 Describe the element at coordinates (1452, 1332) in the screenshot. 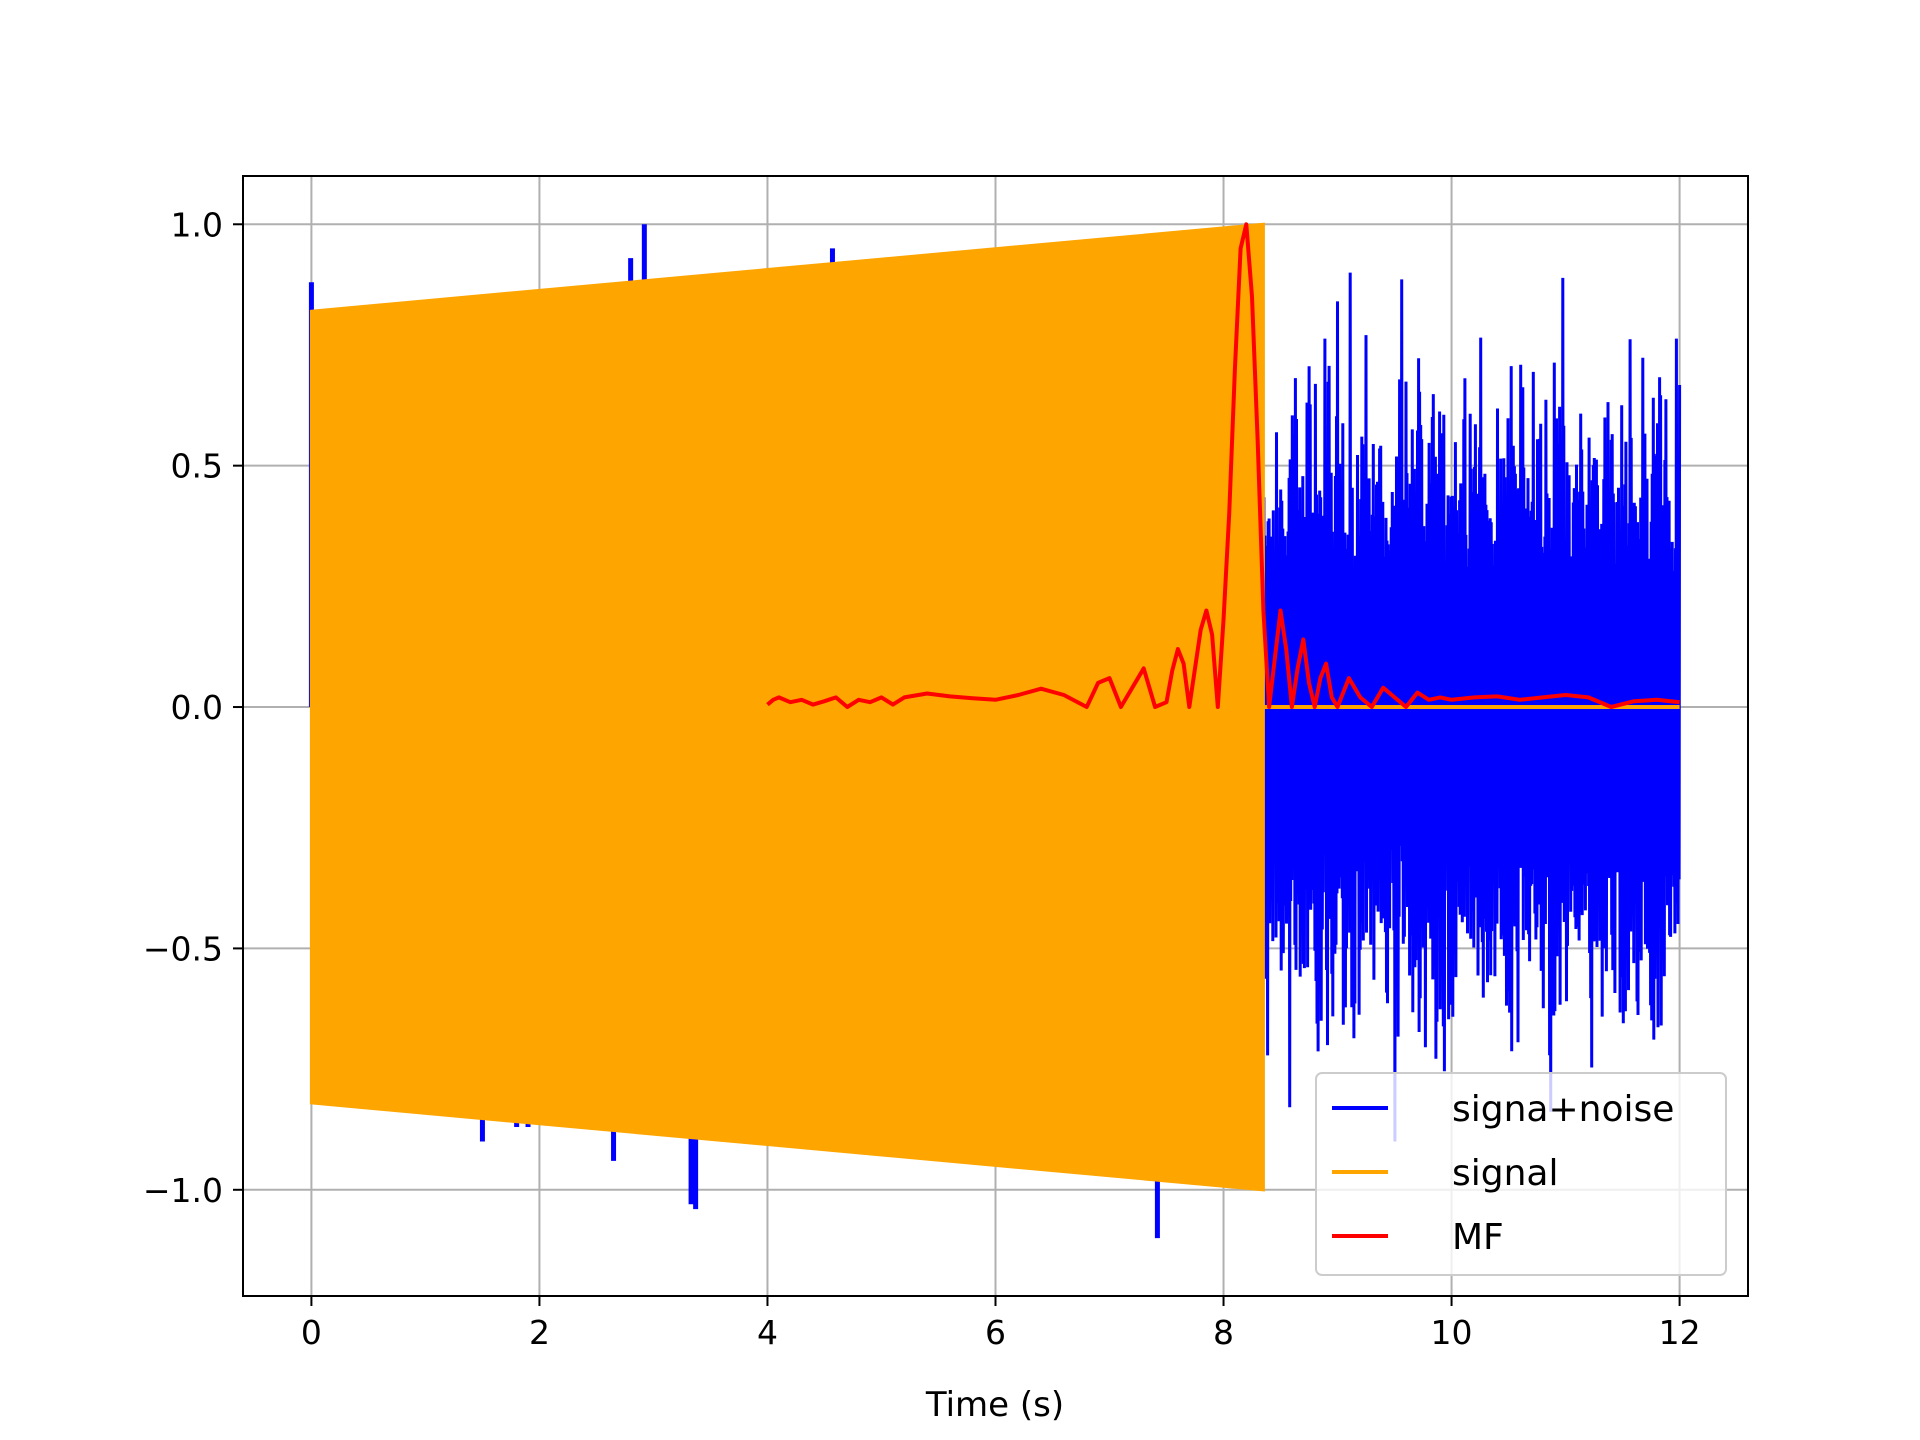

I see `x-tick-label: 10` at that location.